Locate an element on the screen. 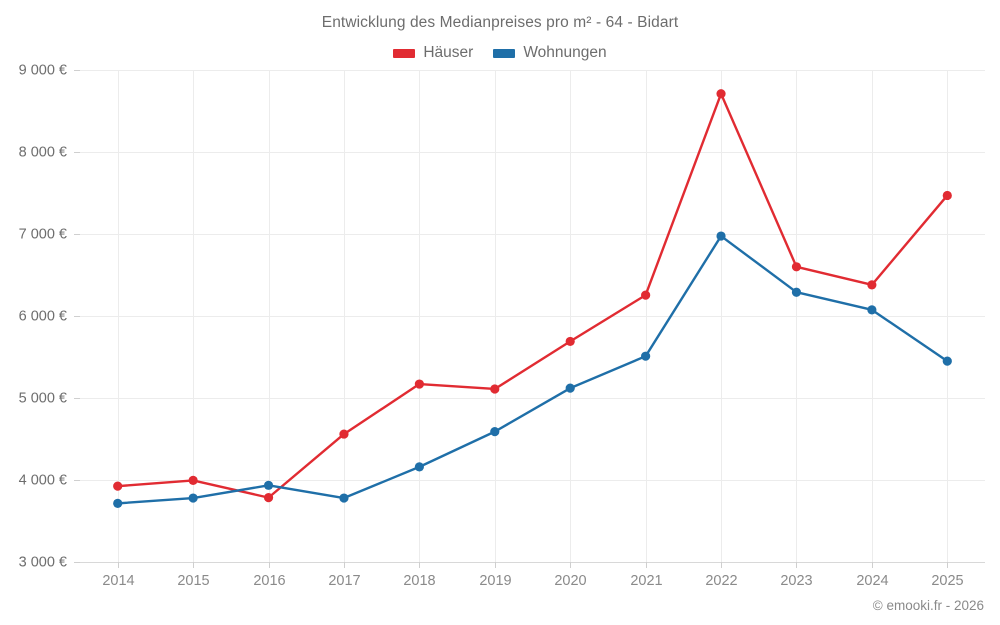  x-tick-label: 2022 is located at coordinates (721, 581).